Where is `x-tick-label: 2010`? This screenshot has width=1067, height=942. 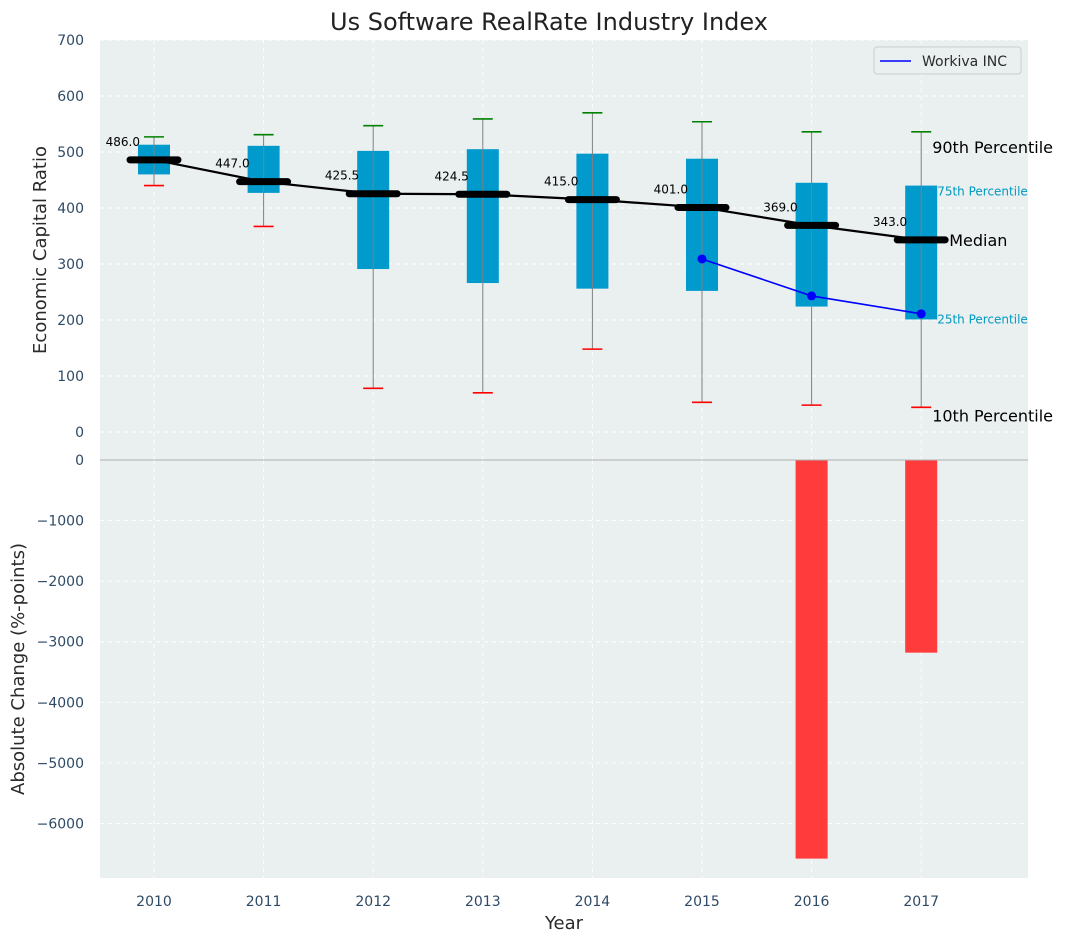
x-tick-label: 2010 is located at coordinates (154, 902).